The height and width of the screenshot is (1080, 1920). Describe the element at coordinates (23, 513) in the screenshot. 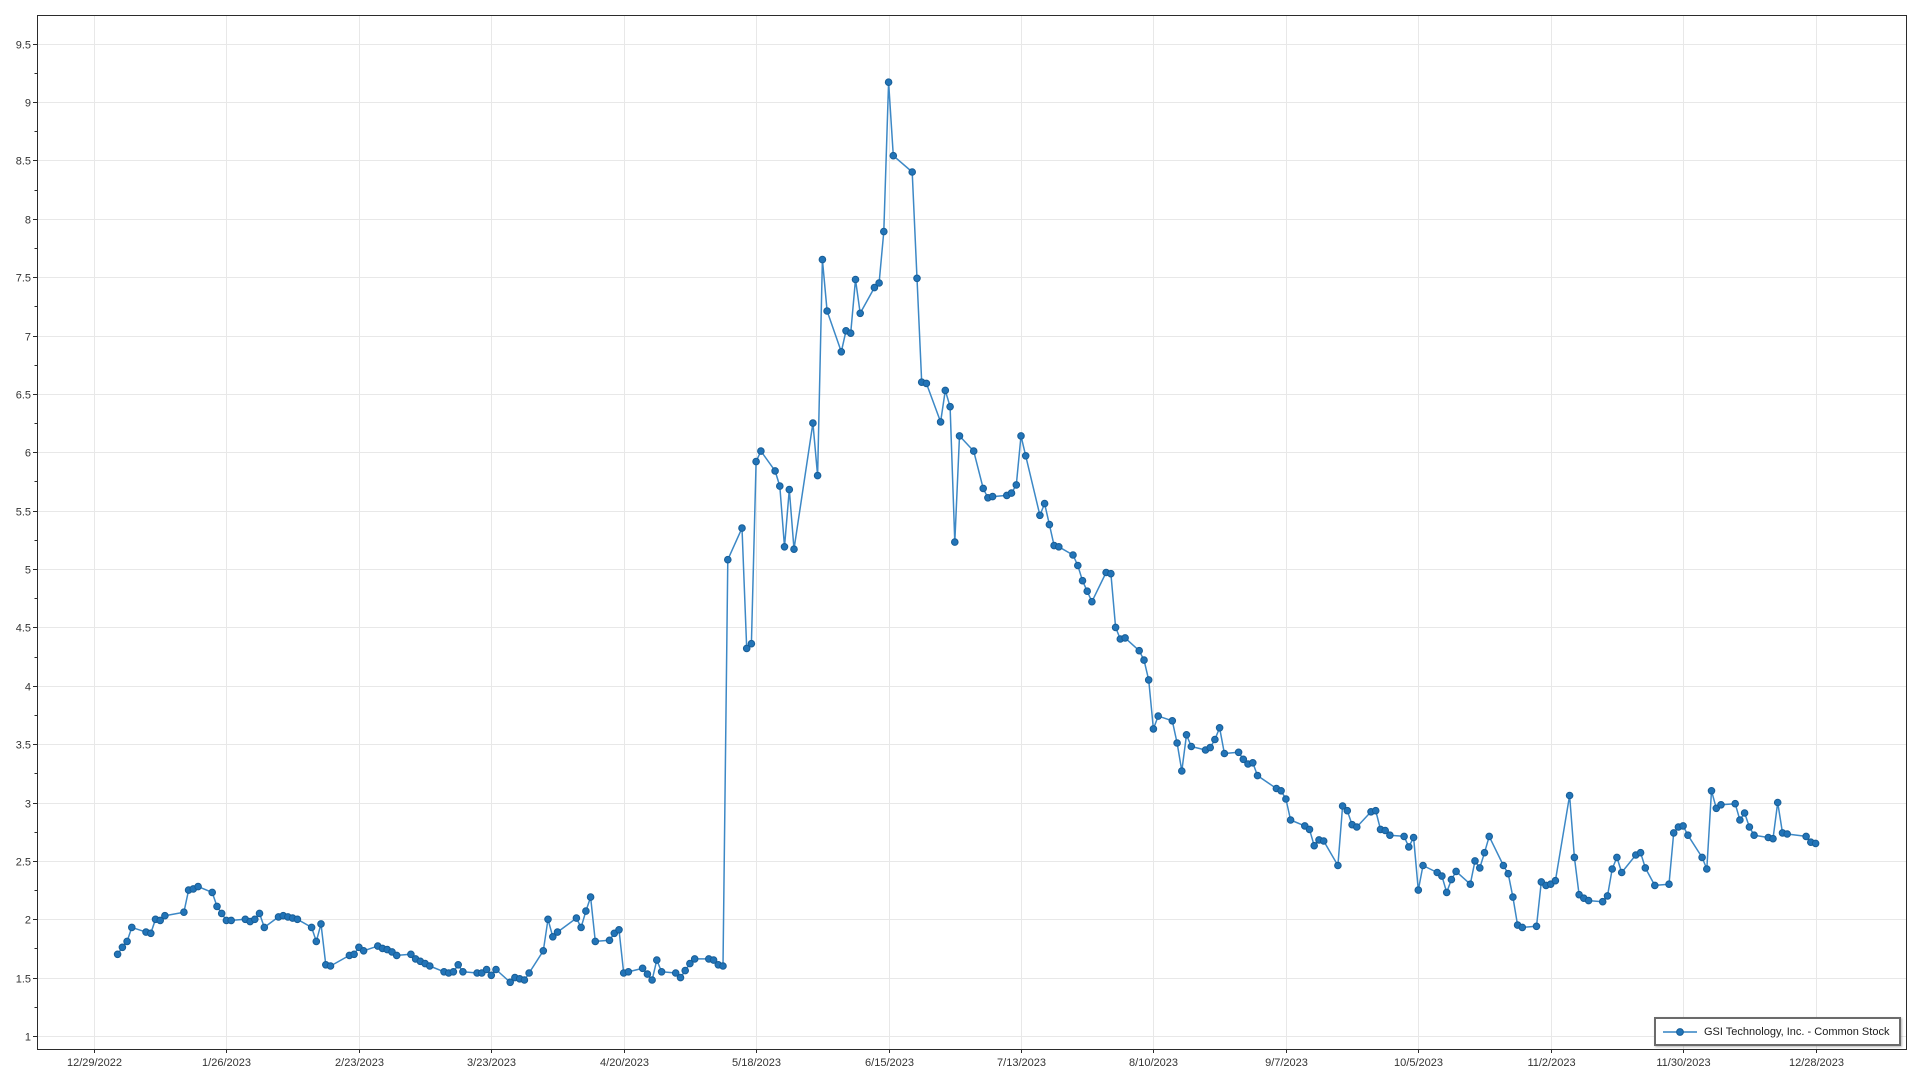

I see `y-axis-tick-label: 5.5` at that location.